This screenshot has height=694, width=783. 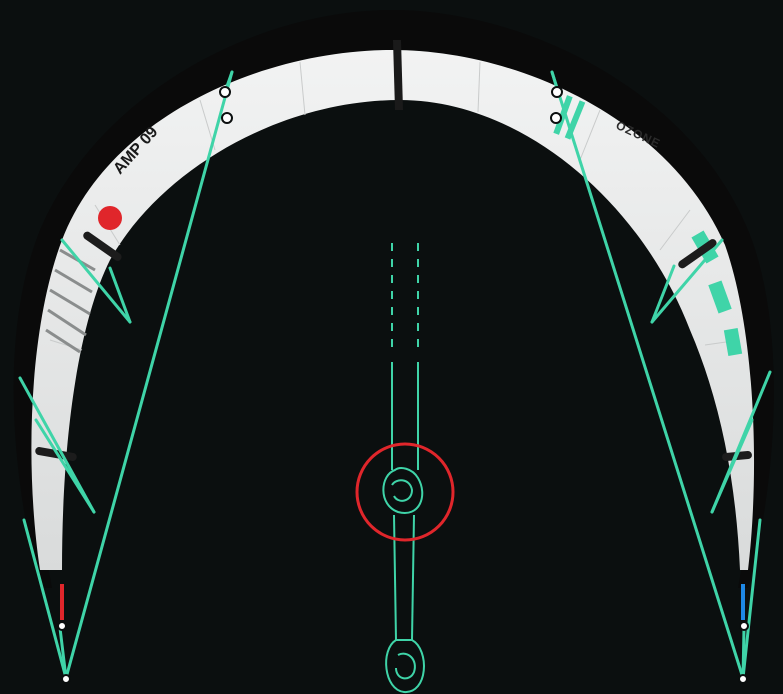 I want to click on center-lines, so click(x=405, y=442).